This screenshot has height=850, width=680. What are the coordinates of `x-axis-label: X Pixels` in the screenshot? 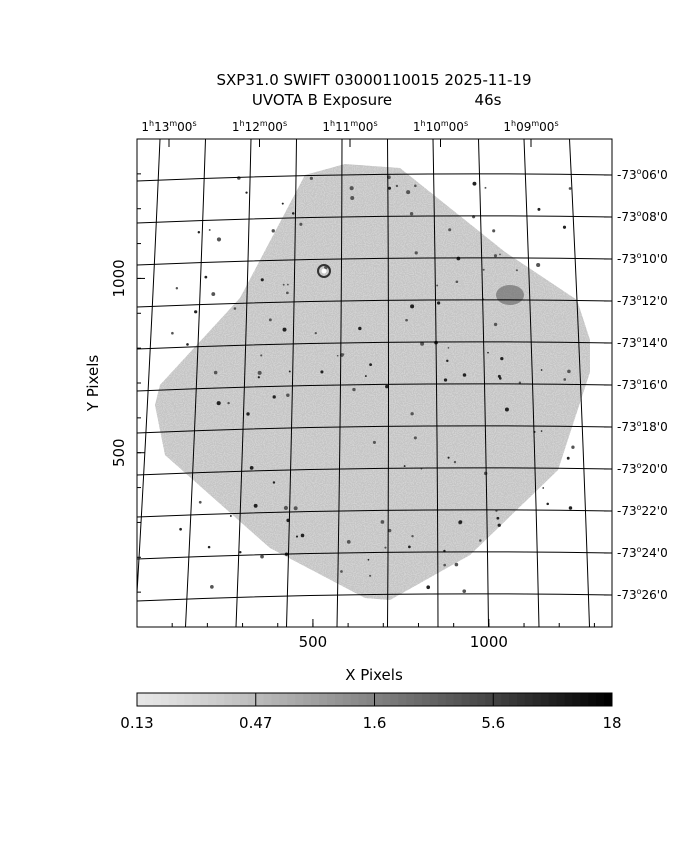 It's located at (374, 675).